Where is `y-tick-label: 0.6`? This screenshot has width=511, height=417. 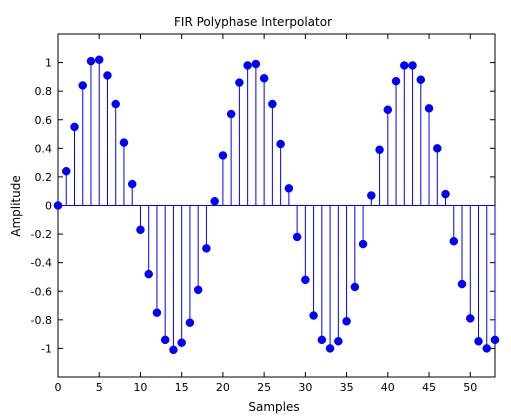 y-tick-label: 0.6 is located at coordinates (44, 120).